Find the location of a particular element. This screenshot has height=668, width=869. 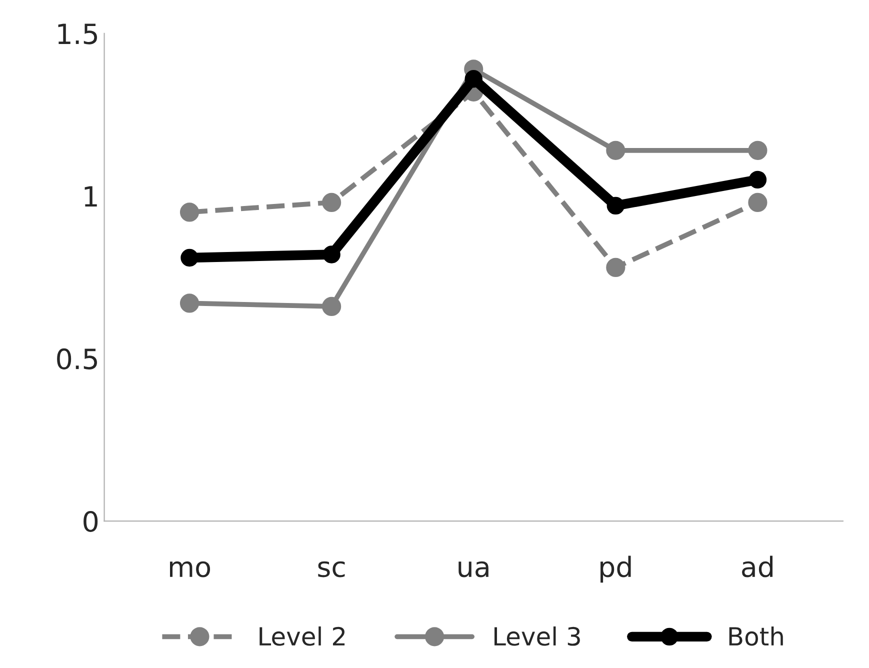

legend-label: Level 3 is located at coordinates (537, 636).